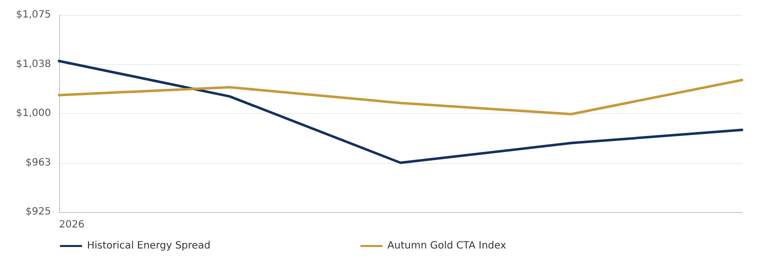 The width and height of the screenshot is (760, 260). Describe the element at coordinates (71, 225) in the screenshot. I see `x-tick-label: 2026` at that location.